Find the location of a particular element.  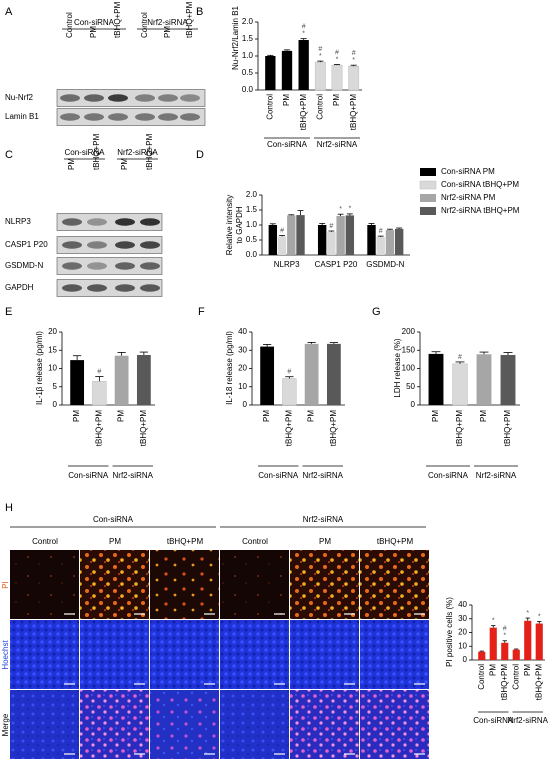

micrograph-column-label: Control is located at coordinates (45, 541).